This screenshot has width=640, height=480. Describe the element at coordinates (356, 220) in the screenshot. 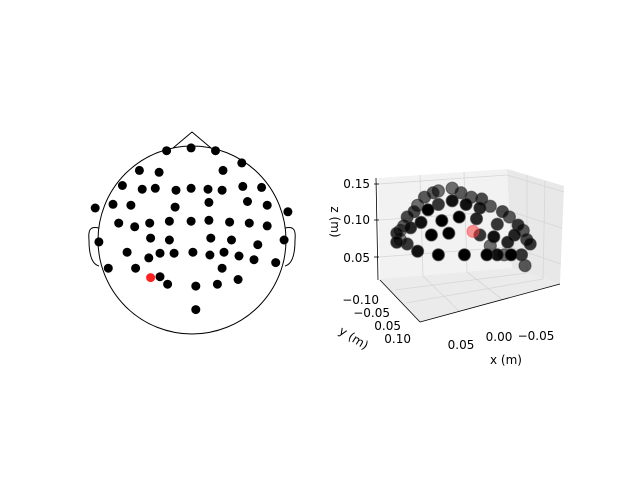

I see `z-tick-label: 0.10` at that location.